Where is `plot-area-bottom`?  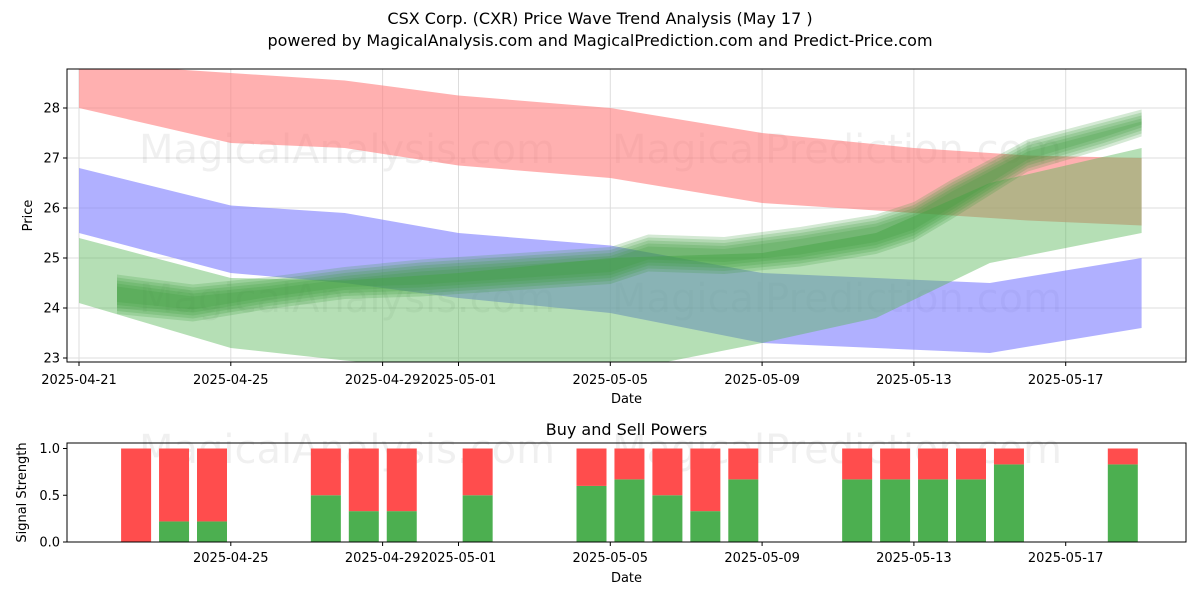 plot-area-bottom is located at coordinates (629, 495).